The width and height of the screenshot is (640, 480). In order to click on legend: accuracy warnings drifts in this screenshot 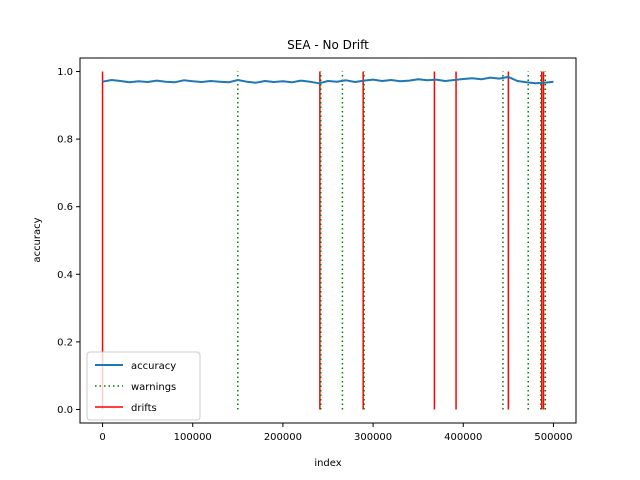, I will do `click(143, 386)`.